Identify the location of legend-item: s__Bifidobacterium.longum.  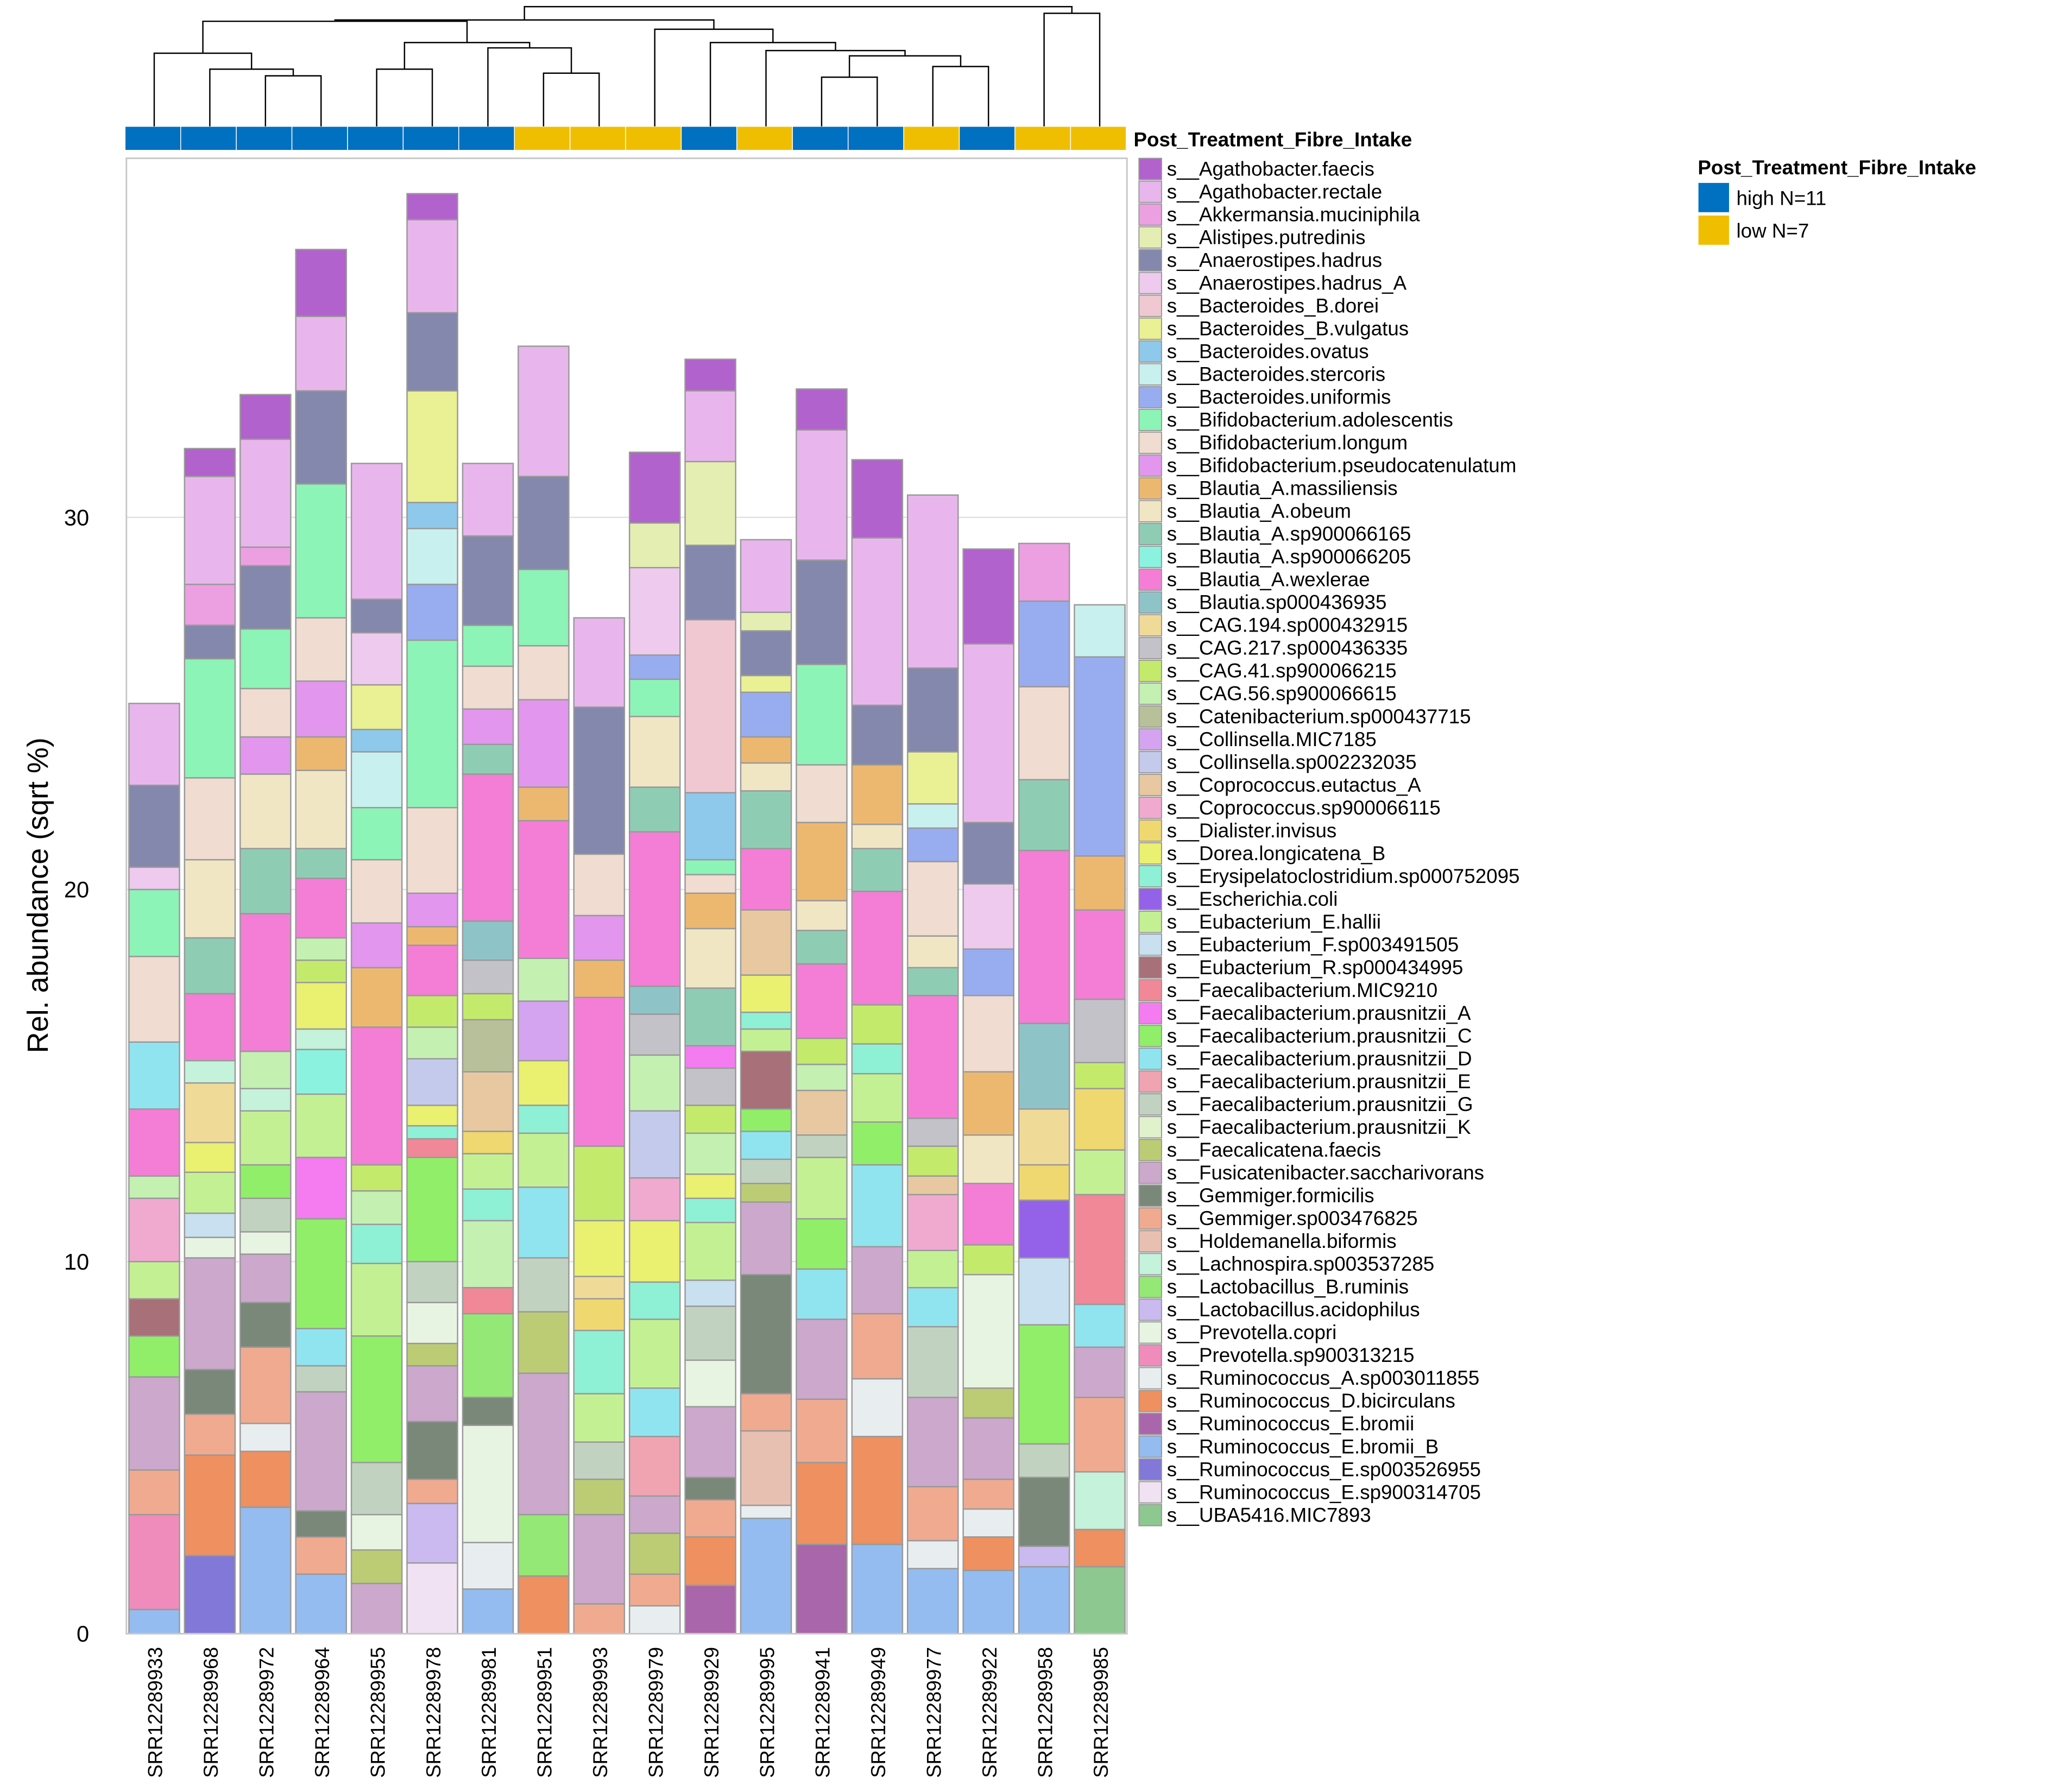
(1273, 443).